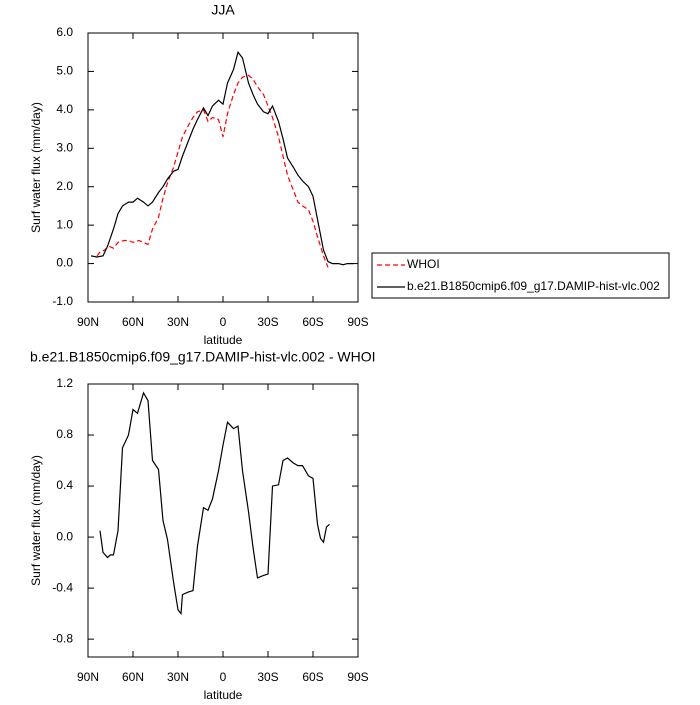 The height and width of the screenshot is (705, 700). What do you see at coordinates (520, 275) in the screenshot?
I see `legend-box` at bounding box center [520, 275].